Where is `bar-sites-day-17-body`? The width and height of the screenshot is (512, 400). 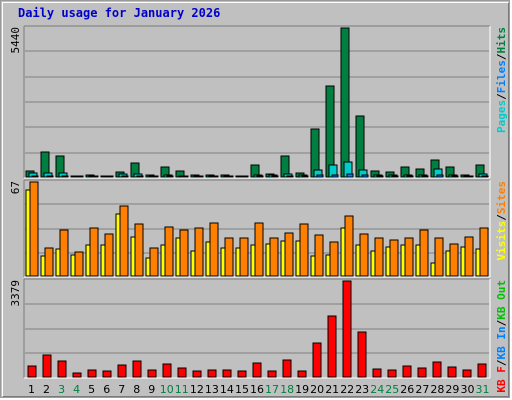 bar-sites-day-17-body is located at coordinates (274, 257).